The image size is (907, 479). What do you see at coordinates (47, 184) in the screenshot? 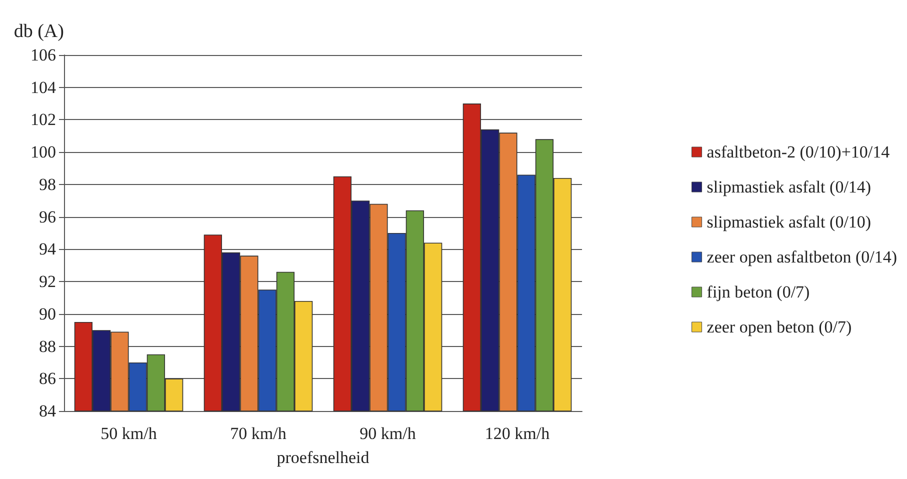
I see `y-tick-label: 98` at bounding box center [47, 184].